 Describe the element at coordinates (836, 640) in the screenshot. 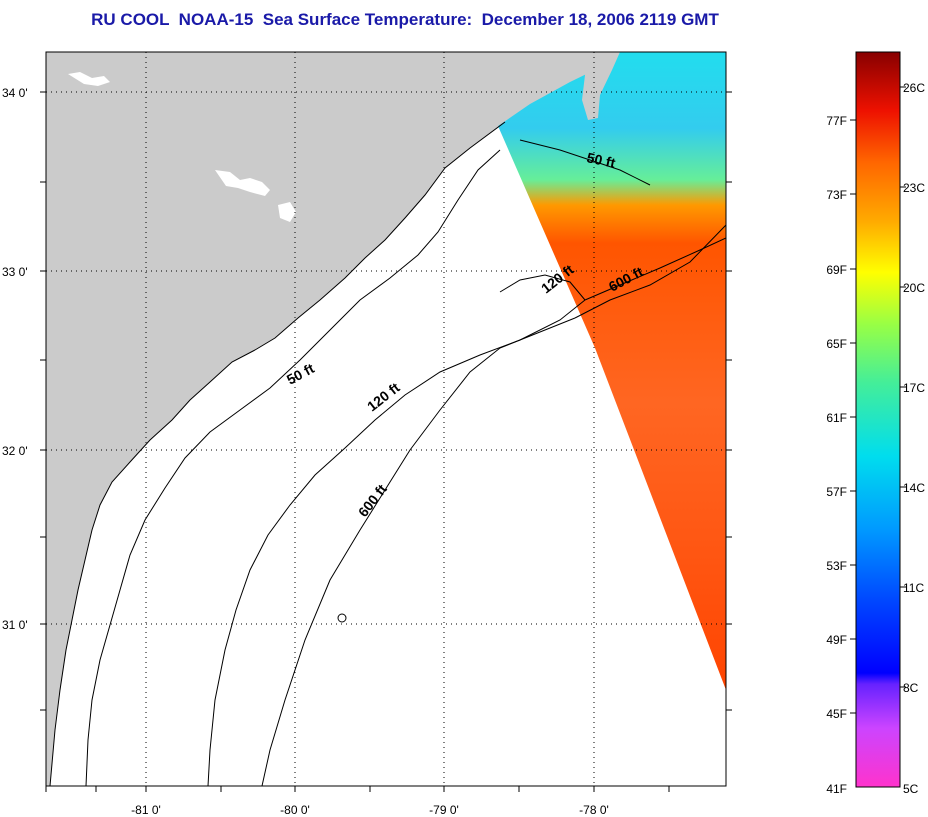

I see `colorbar-f-label: 49F` at that location.